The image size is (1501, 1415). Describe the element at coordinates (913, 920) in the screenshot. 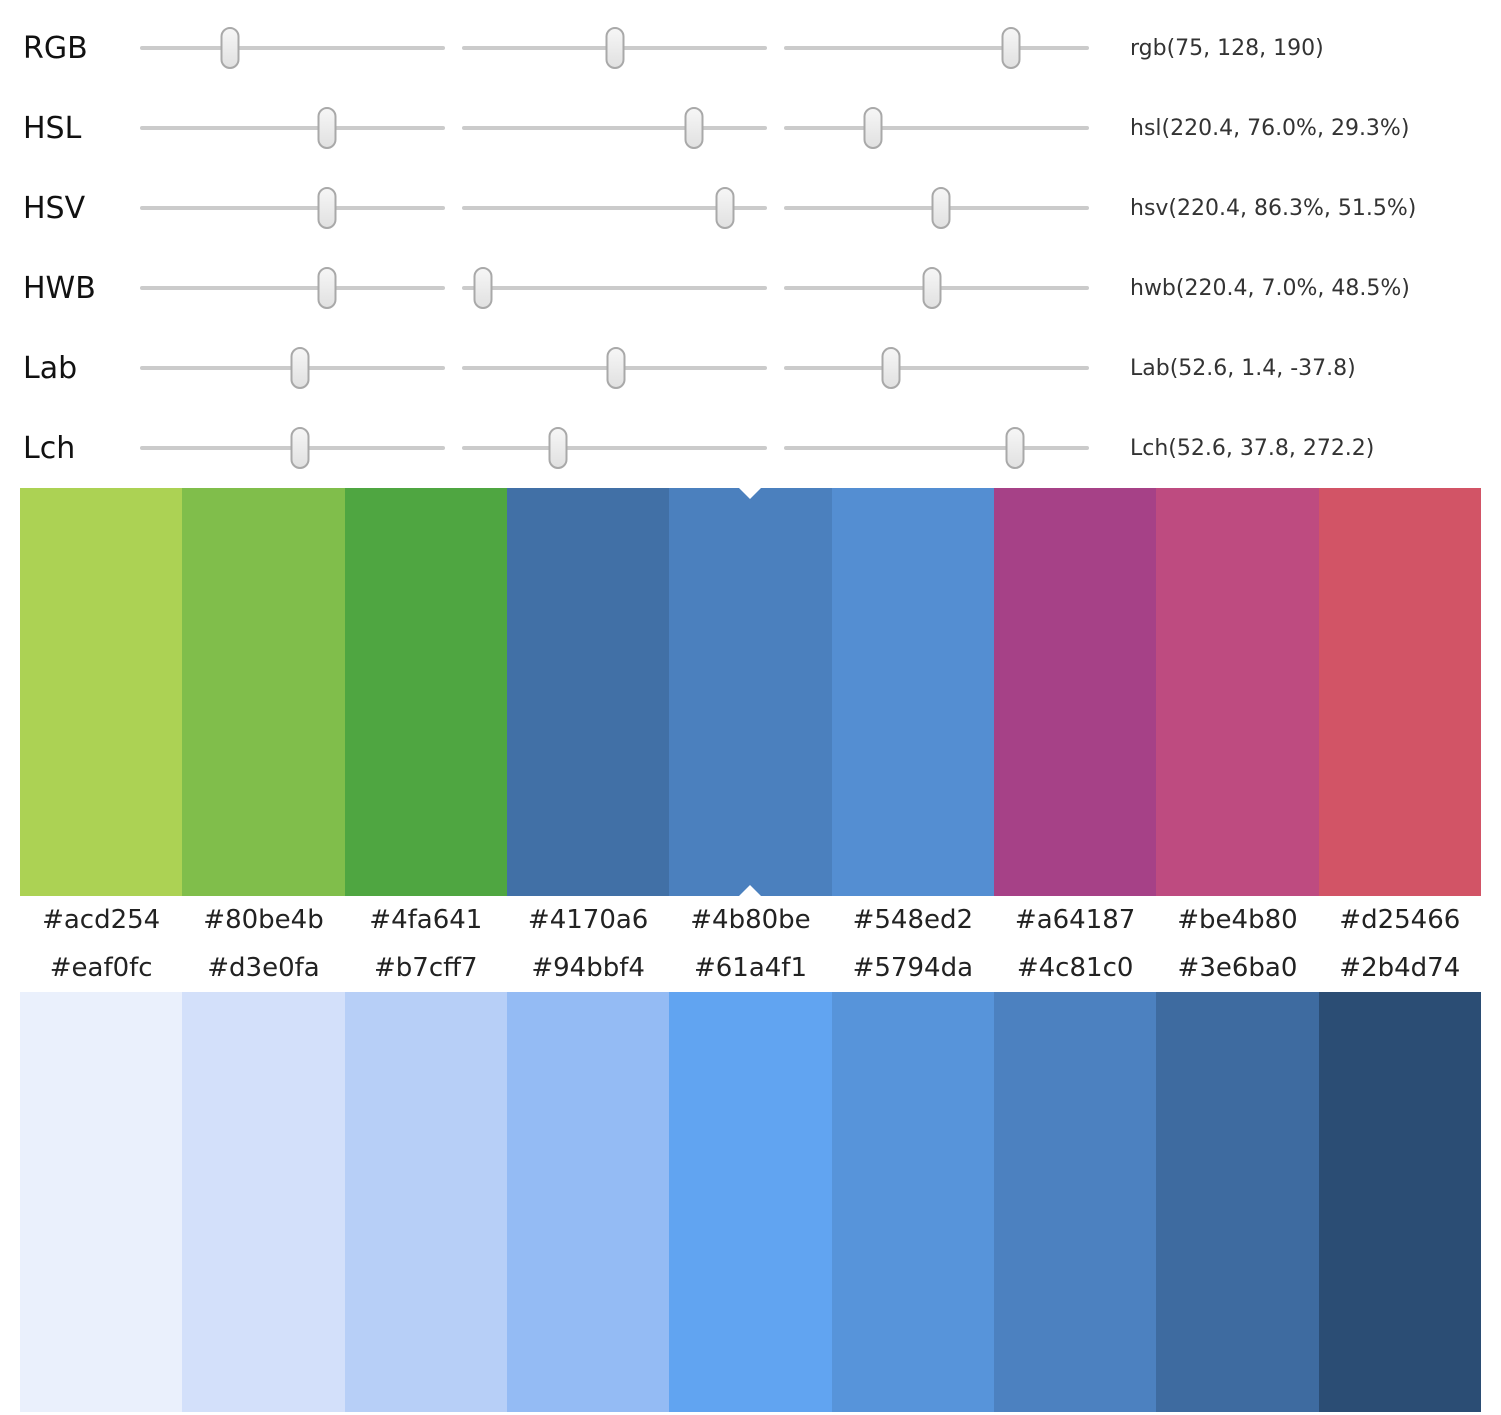

I see `swatch-hex-label: #548ed2` at that location.